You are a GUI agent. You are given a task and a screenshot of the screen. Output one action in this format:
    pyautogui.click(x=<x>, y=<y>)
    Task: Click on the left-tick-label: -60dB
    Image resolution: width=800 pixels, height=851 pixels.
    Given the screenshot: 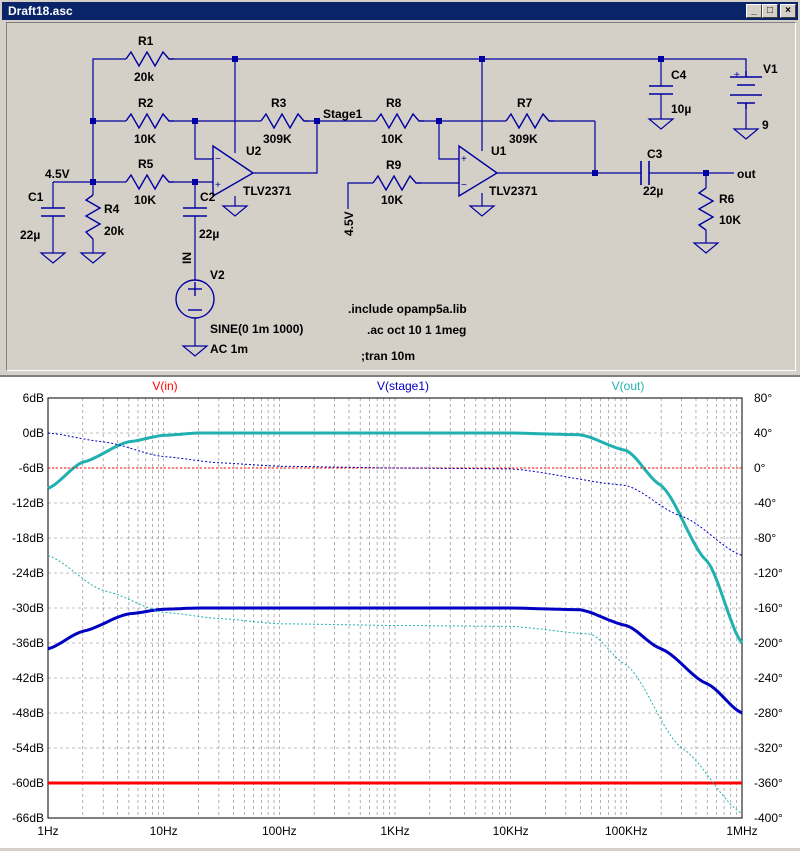 What is the action you would take?
    pyautogui.click(x=28, y=783)
    